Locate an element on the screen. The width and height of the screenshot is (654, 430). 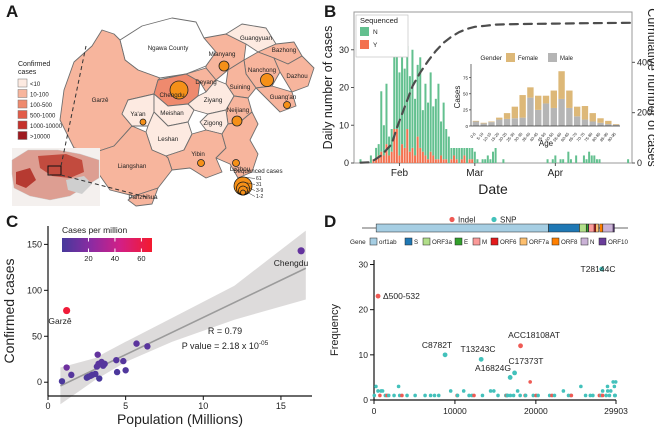
mutation-label-T13243C: T13243C is located at coordinates (478, 349).